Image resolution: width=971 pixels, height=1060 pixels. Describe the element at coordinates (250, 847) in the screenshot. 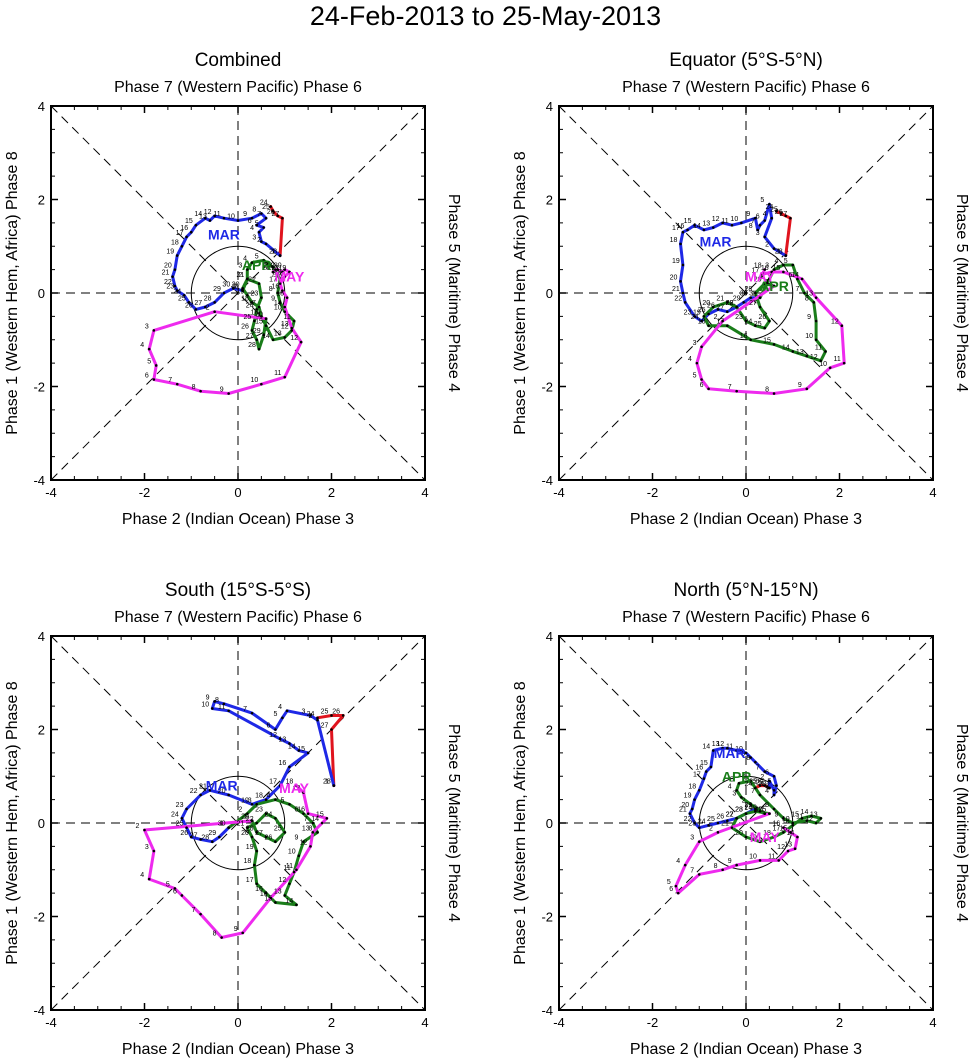

I see `day-label: 19` at that location.